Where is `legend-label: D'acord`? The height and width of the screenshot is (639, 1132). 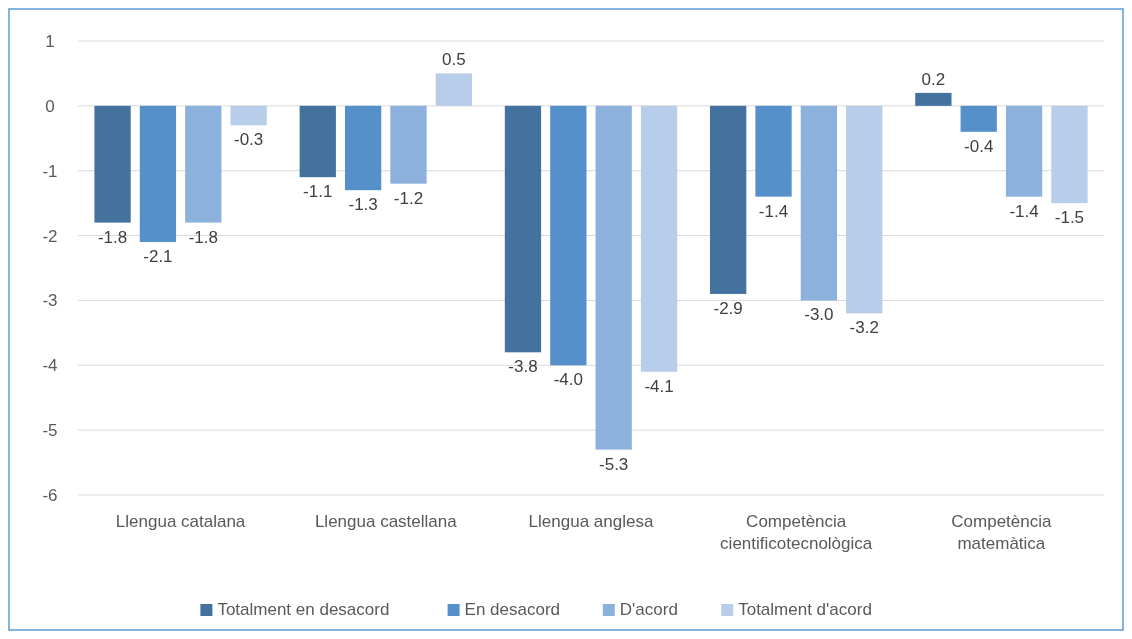
legend-label: D'acord is located at coordinates (648, 609).